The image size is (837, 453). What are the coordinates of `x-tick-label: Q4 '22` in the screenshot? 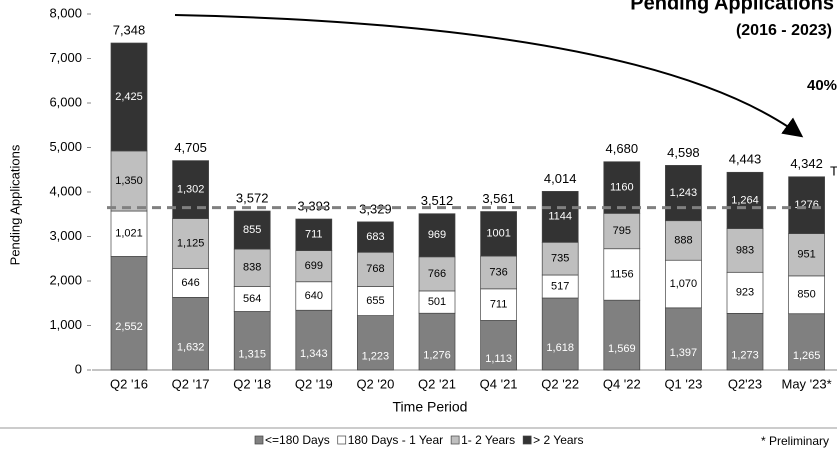 It's located at (622, 383).